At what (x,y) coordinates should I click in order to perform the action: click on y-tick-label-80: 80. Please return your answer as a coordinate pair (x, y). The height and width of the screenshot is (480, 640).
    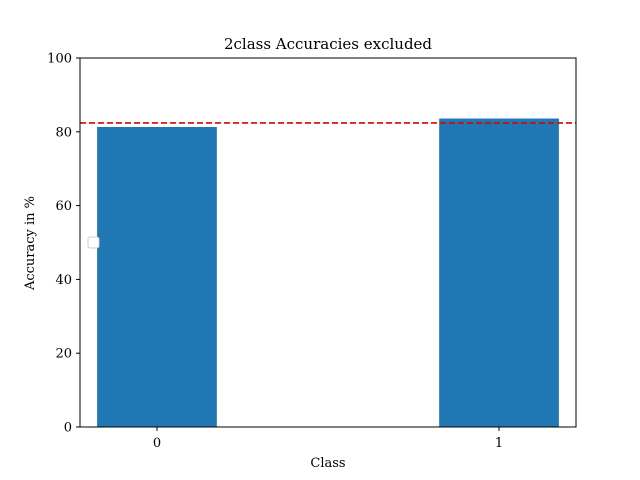
    Looking at the image, I should click on (63, 132).